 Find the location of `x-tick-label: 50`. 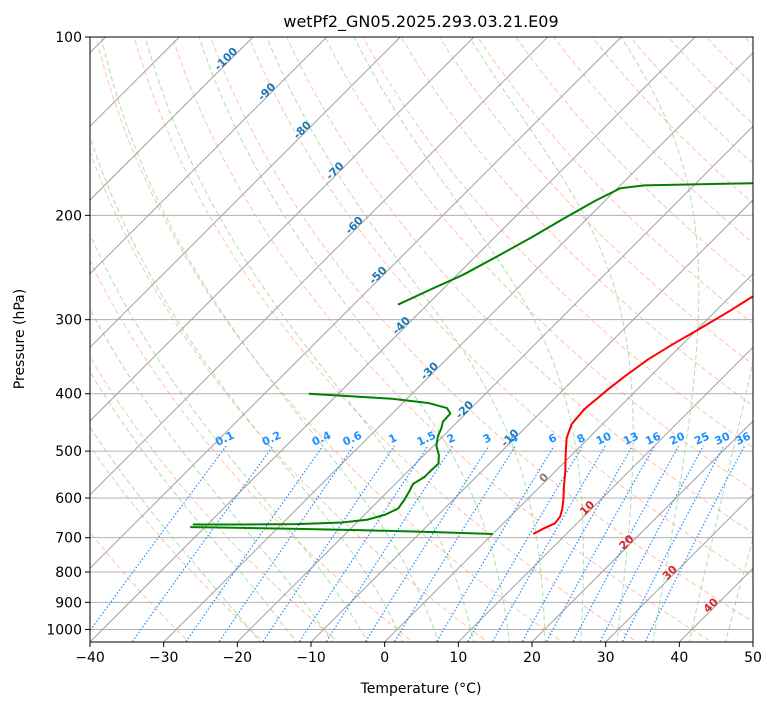

x-tick-label: 50 is located at coordinates (753, 658).